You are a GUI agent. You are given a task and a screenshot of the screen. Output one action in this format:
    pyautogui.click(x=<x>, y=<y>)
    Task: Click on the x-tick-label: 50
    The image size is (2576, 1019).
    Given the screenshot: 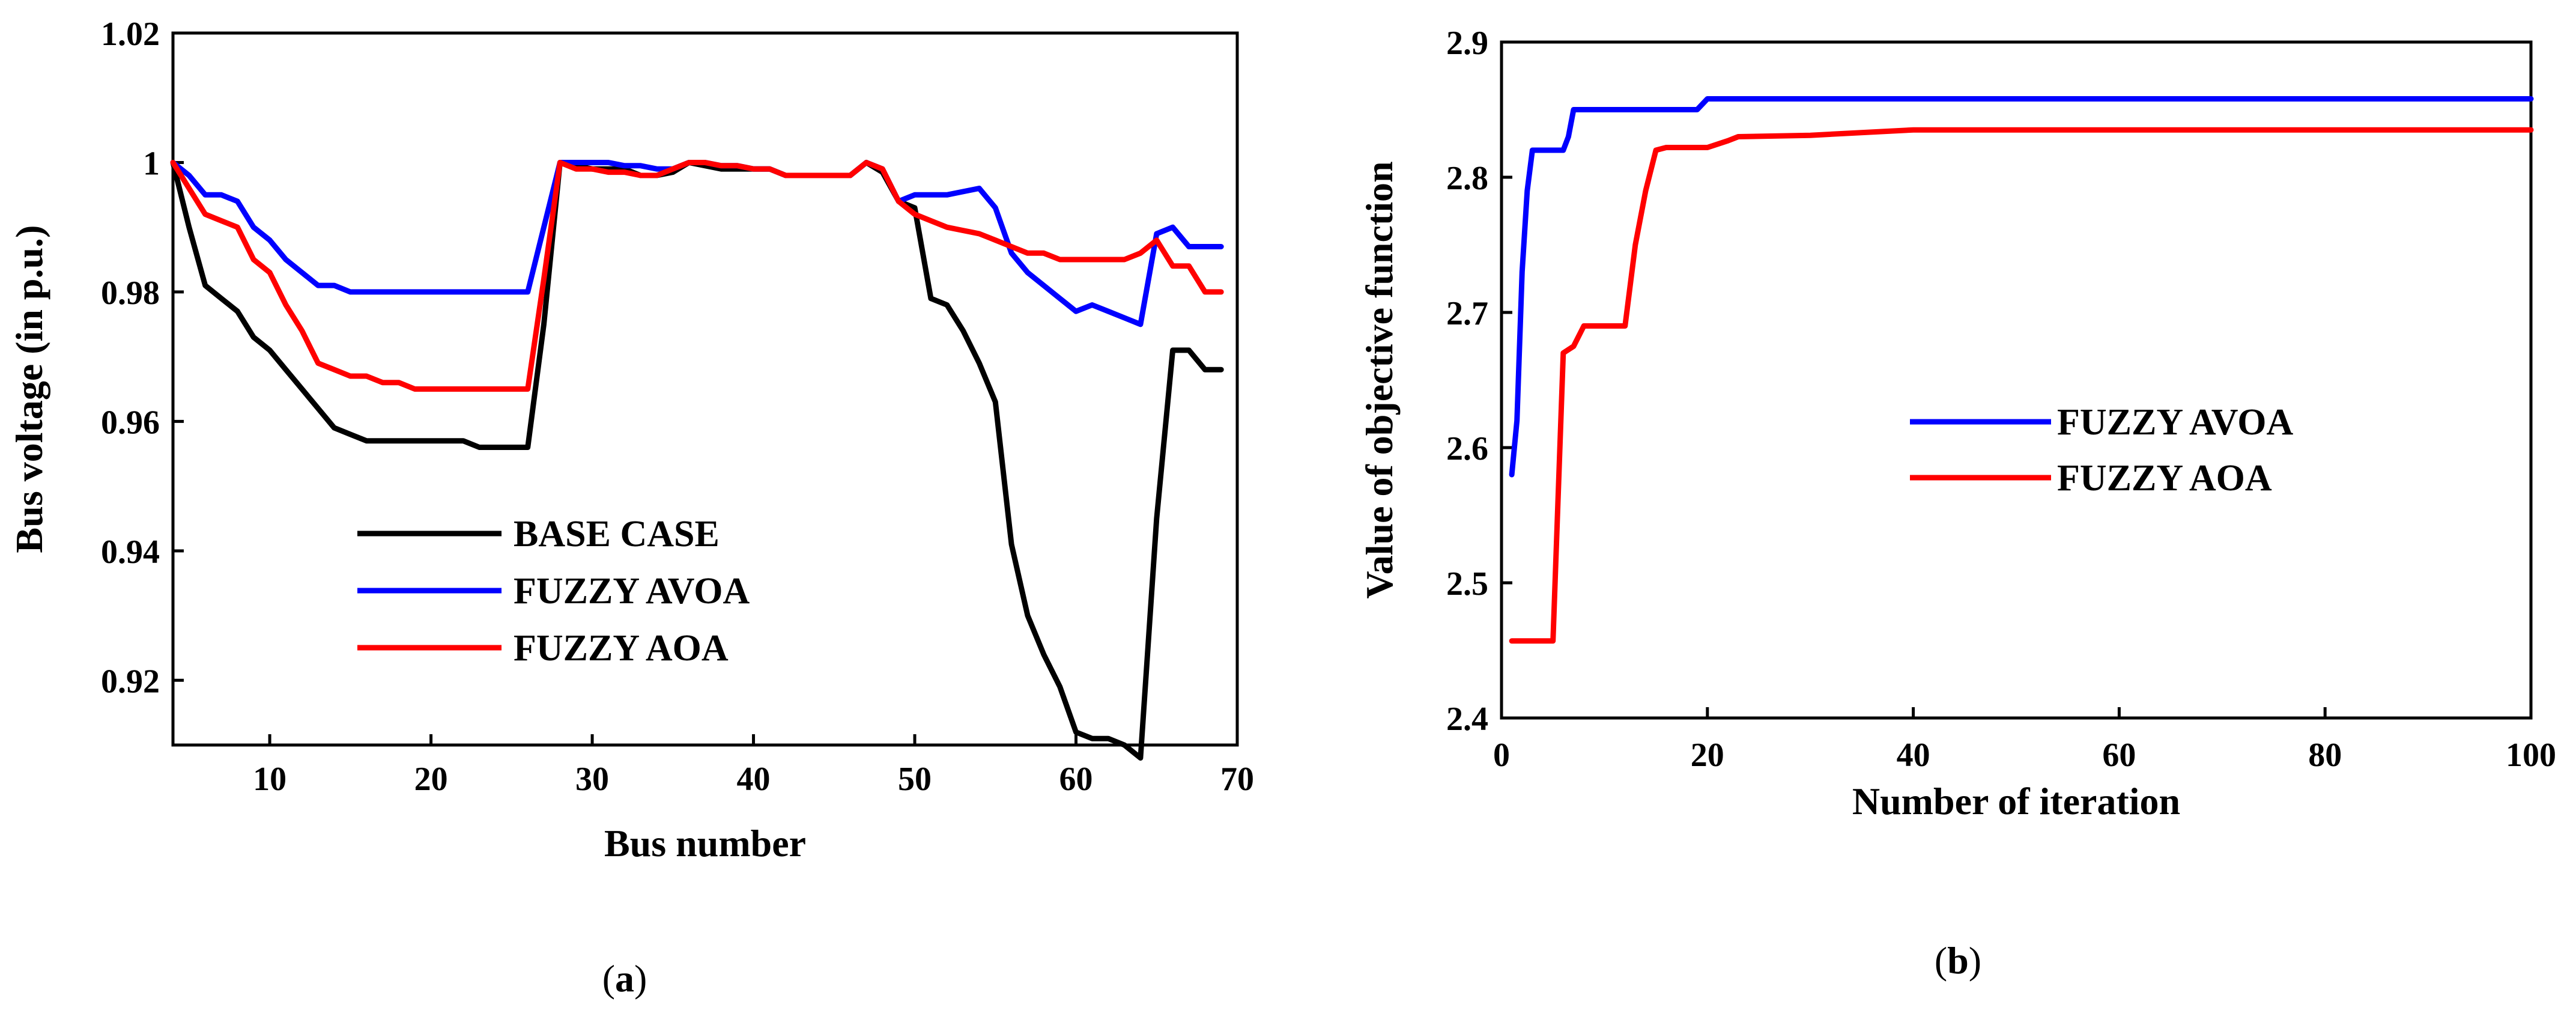 What is the action you would take?
    pyautogui.click(x=915, y=779)
    